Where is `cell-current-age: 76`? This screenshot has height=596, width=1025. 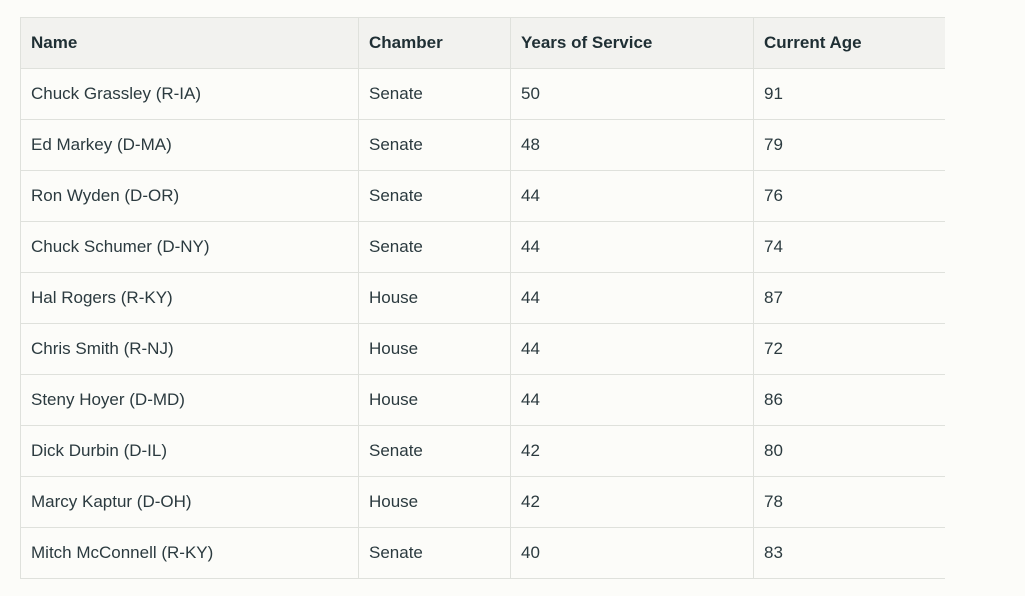
cell-current-age: 76 is located at coordinates (849, 196).